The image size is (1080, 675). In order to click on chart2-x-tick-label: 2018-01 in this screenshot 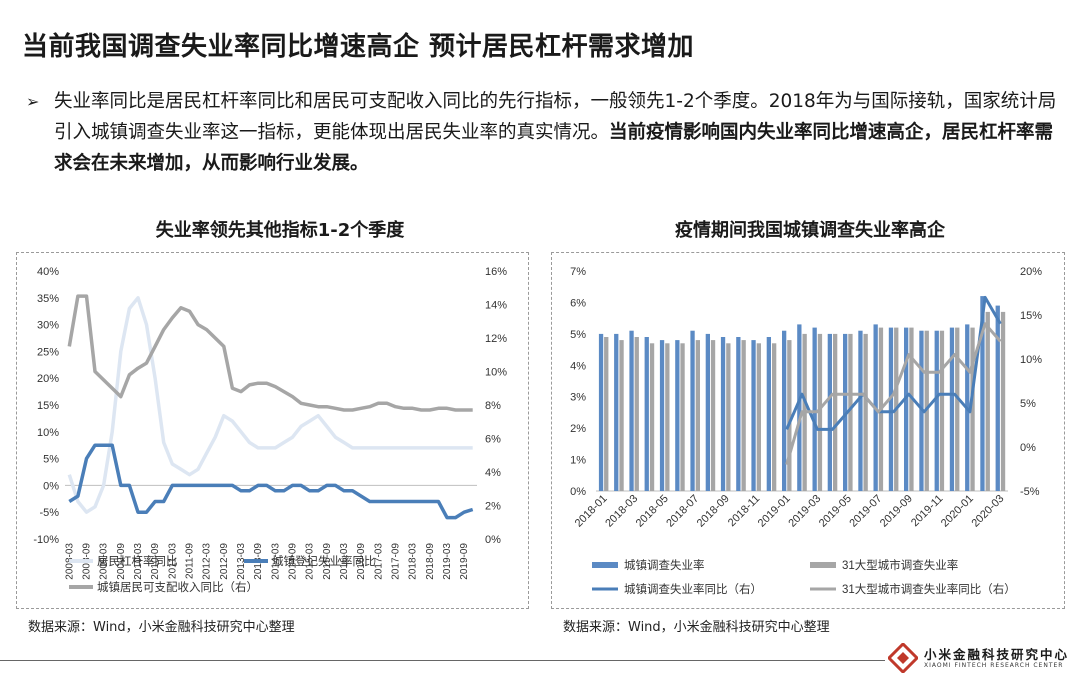, I will do `click(591, 511)`.